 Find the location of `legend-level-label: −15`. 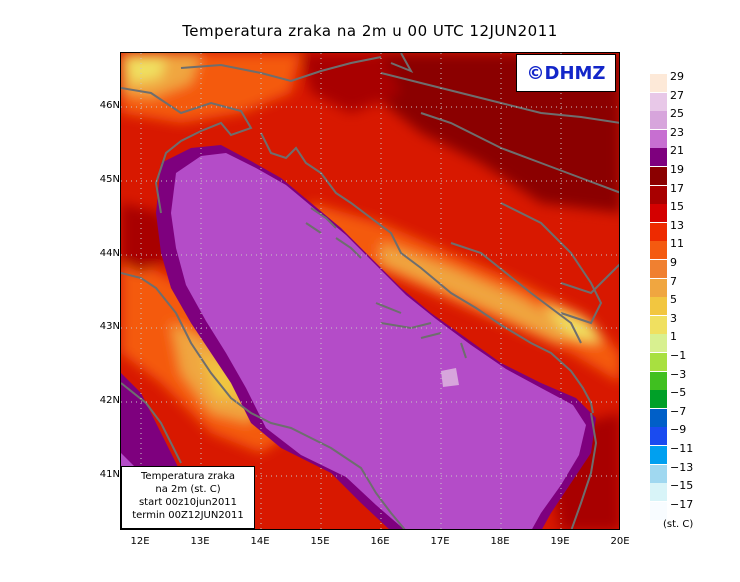

legend-level-label: −15 is located at coordinates (682, 486).